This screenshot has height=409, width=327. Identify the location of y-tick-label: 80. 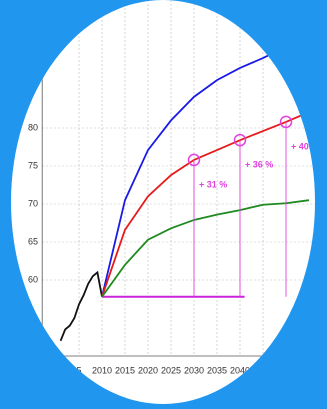
(33, 127).